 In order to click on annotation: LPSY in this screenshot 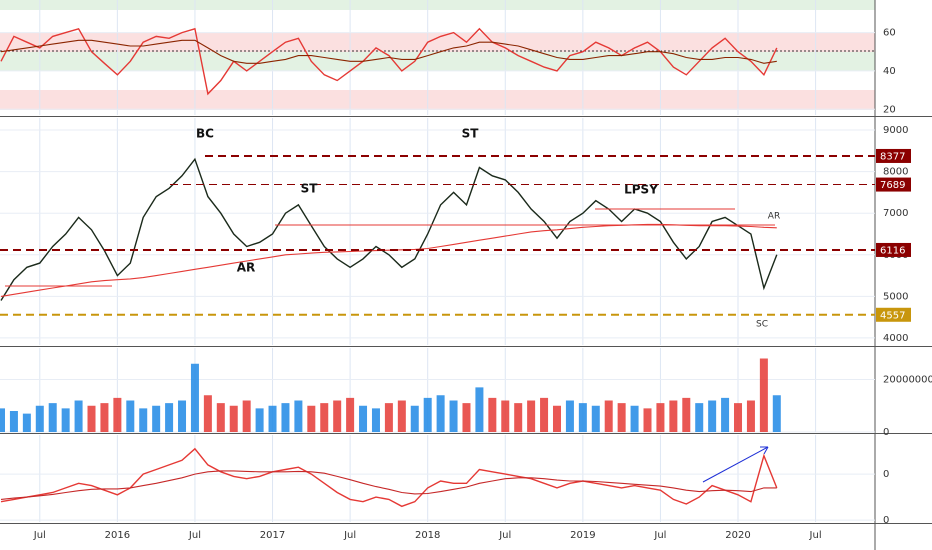, I will do `click(641, 190)`.